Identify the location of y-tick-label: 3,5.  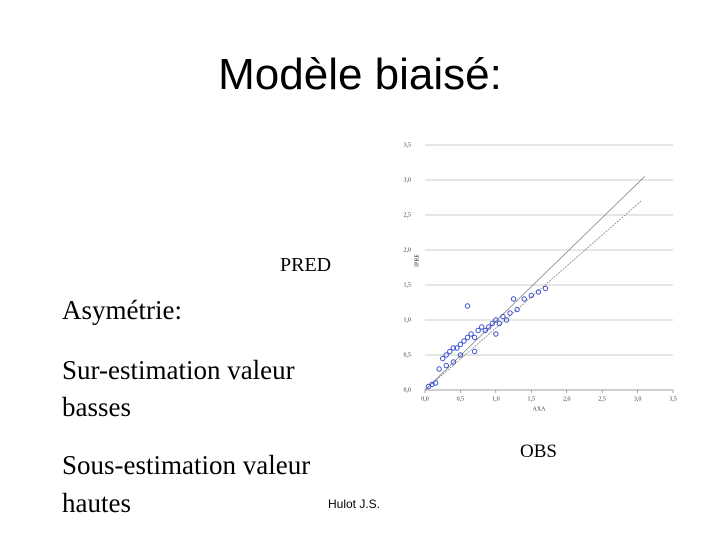
(408, 145).